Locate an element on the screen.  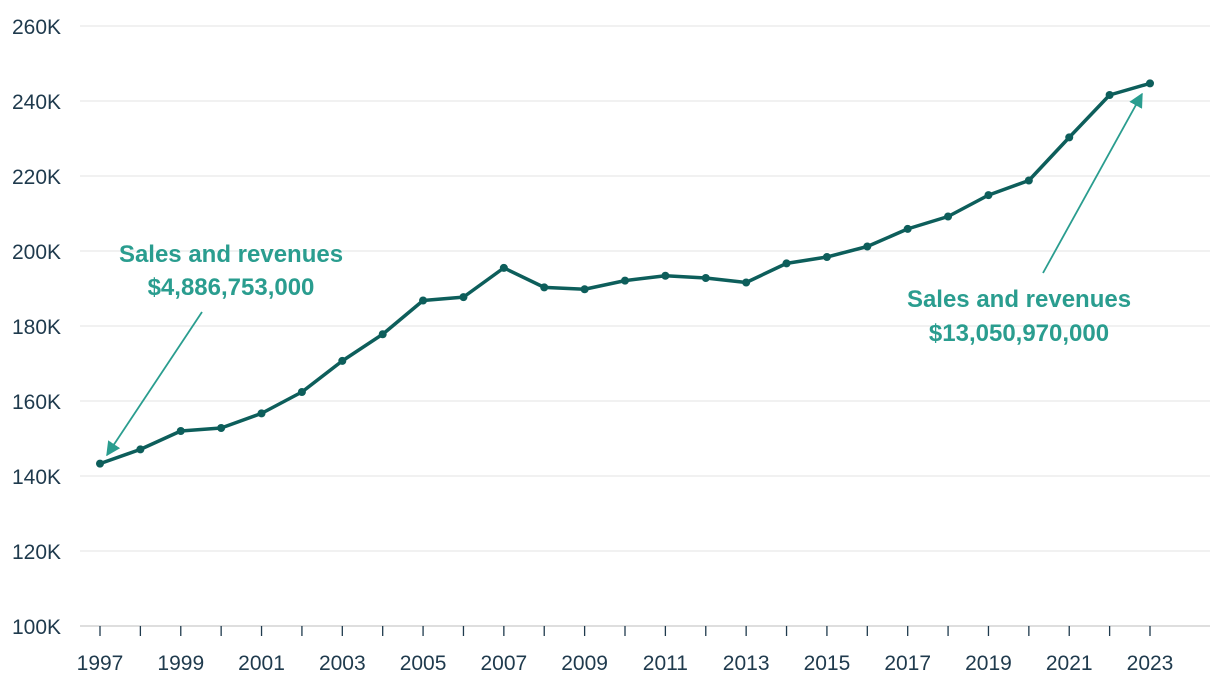
data-point-2009 is located at coordinates (584, 289).